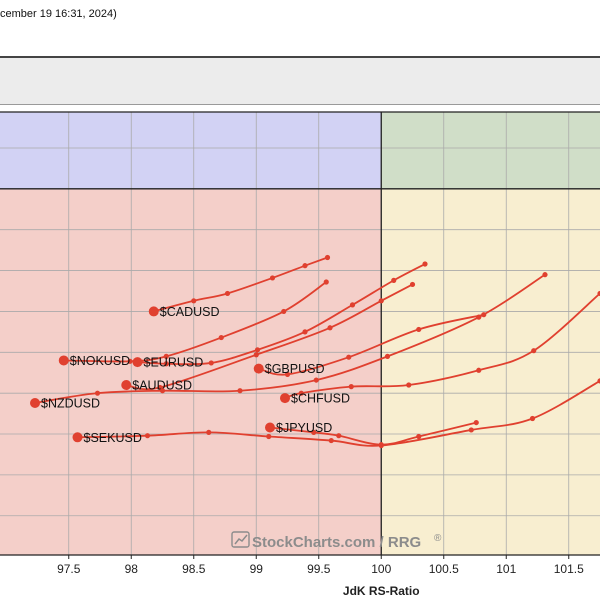 This screenshot has height=600, width=600. I want to click on series-label: $CADUSD, so click(190, 312).